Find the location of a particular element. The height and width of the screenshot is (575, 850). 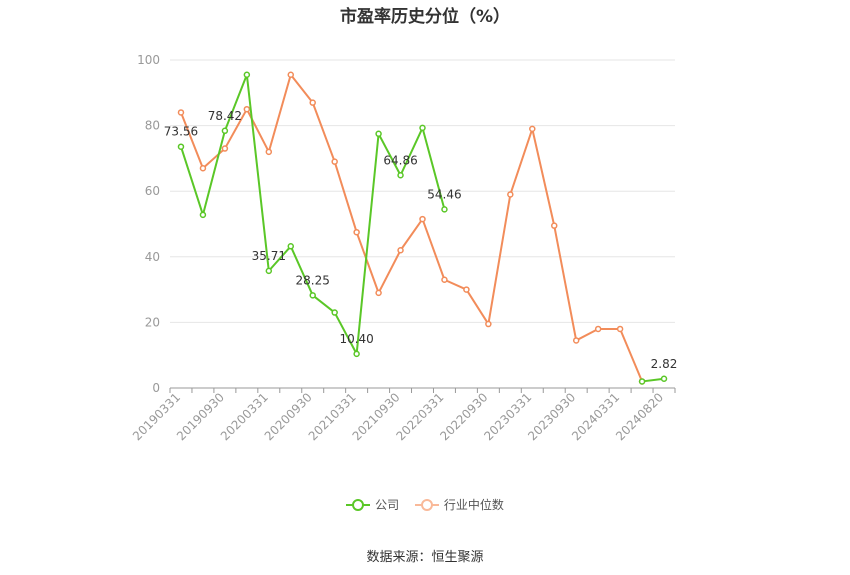

series-line-company is located at coordinates (653, 380).